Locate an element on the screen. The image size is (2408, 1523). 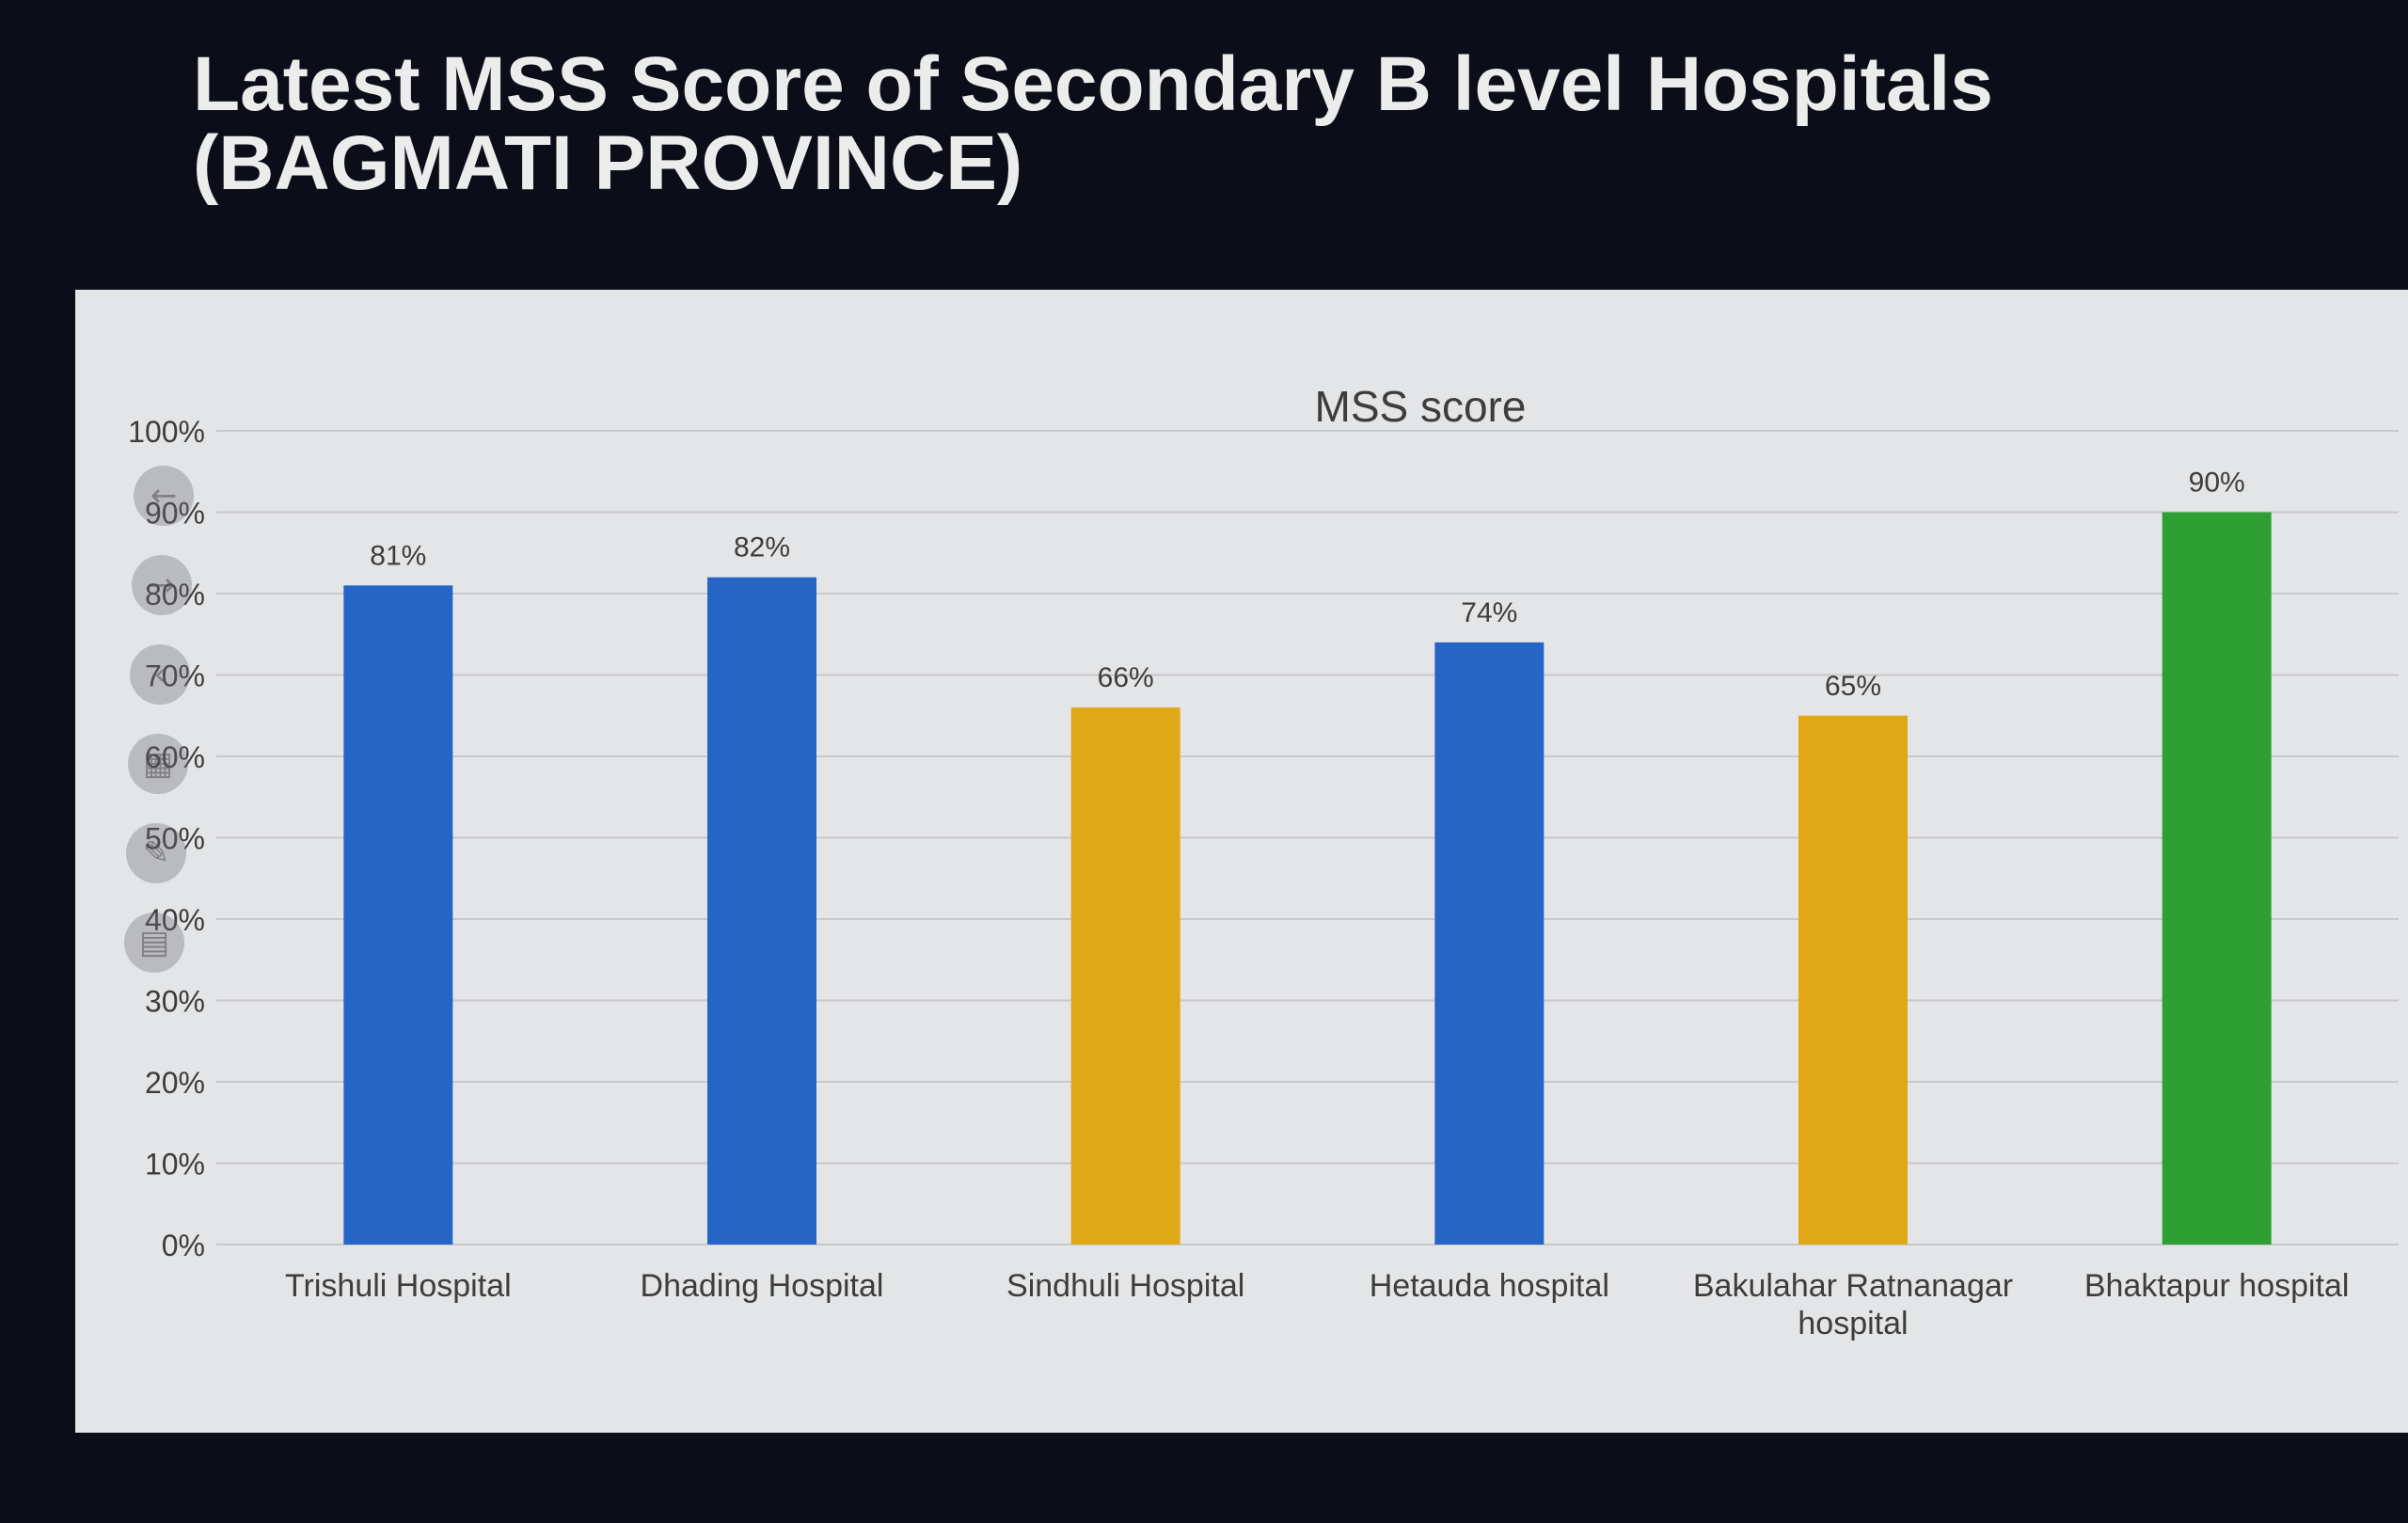
forward-arrow-icon: → is located at coordinates (162, 585).